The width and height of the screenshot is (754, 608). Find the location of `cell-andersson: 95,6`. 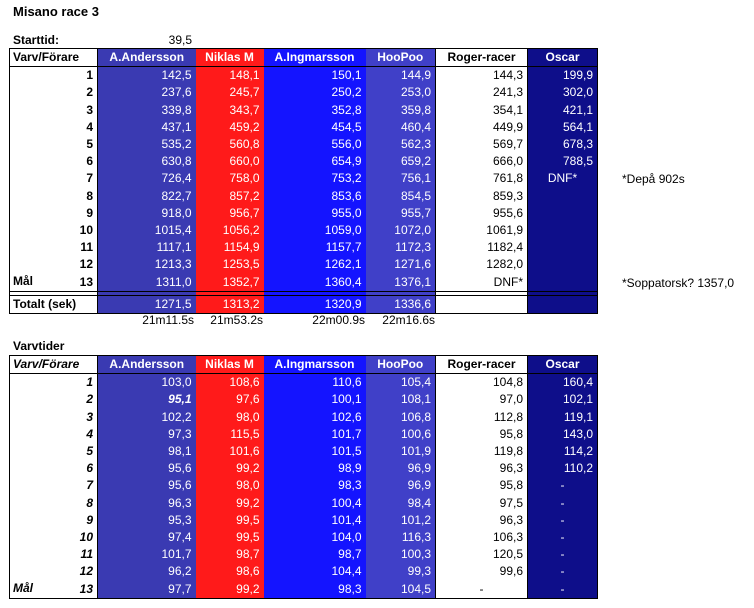

cell-andersson: 95,6 is located at coordinates (146, 469).